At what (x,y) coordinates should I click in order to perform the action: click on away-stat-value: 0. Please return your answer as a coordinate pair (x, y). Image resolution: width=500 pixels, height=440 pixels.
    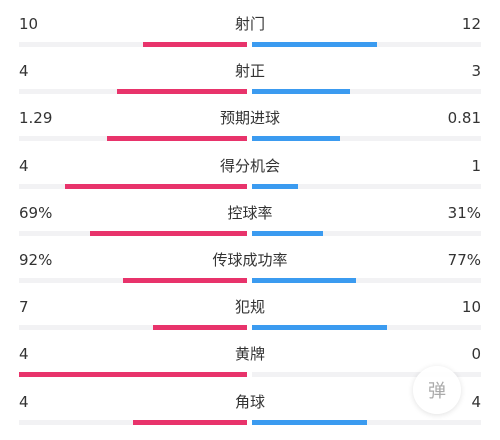
    Looking at the image, I should click on (476, 354).